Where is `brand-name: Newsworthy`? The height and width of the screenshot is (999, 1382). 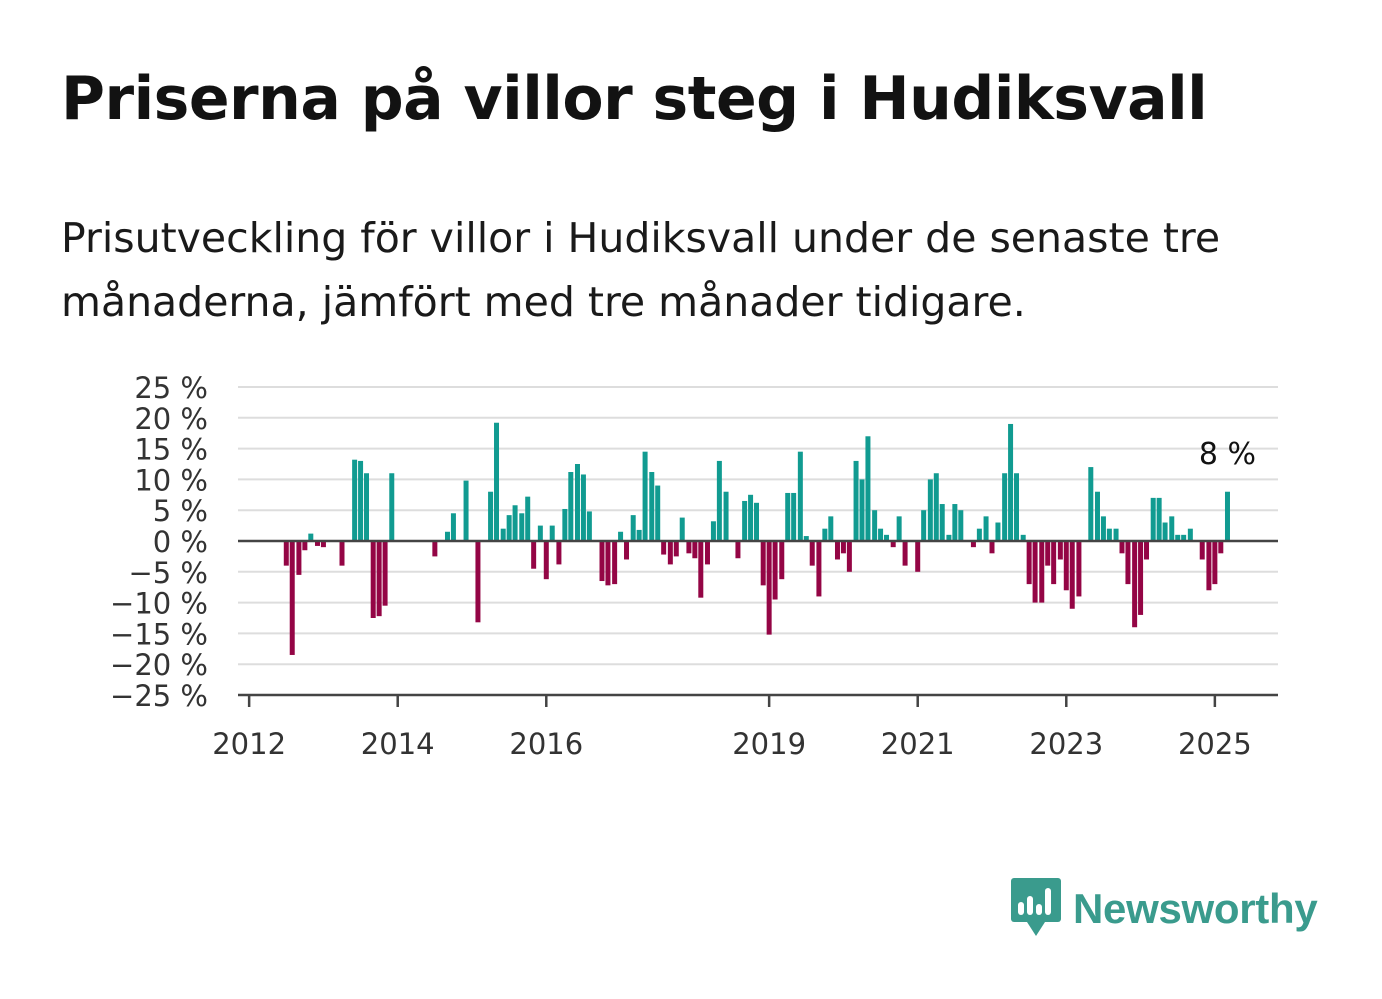
brand-name: Newsworthy is located at coordinates (1195, 908).